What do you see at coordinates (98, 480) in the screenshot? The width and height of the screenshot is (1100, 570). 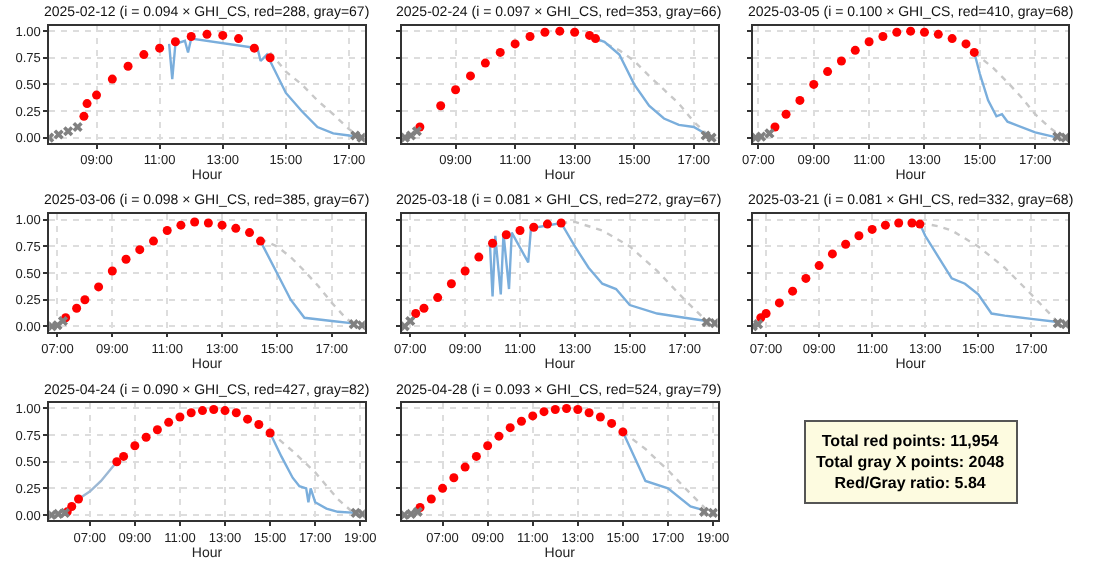 I see `line-series` at bounding box center [98, 480].